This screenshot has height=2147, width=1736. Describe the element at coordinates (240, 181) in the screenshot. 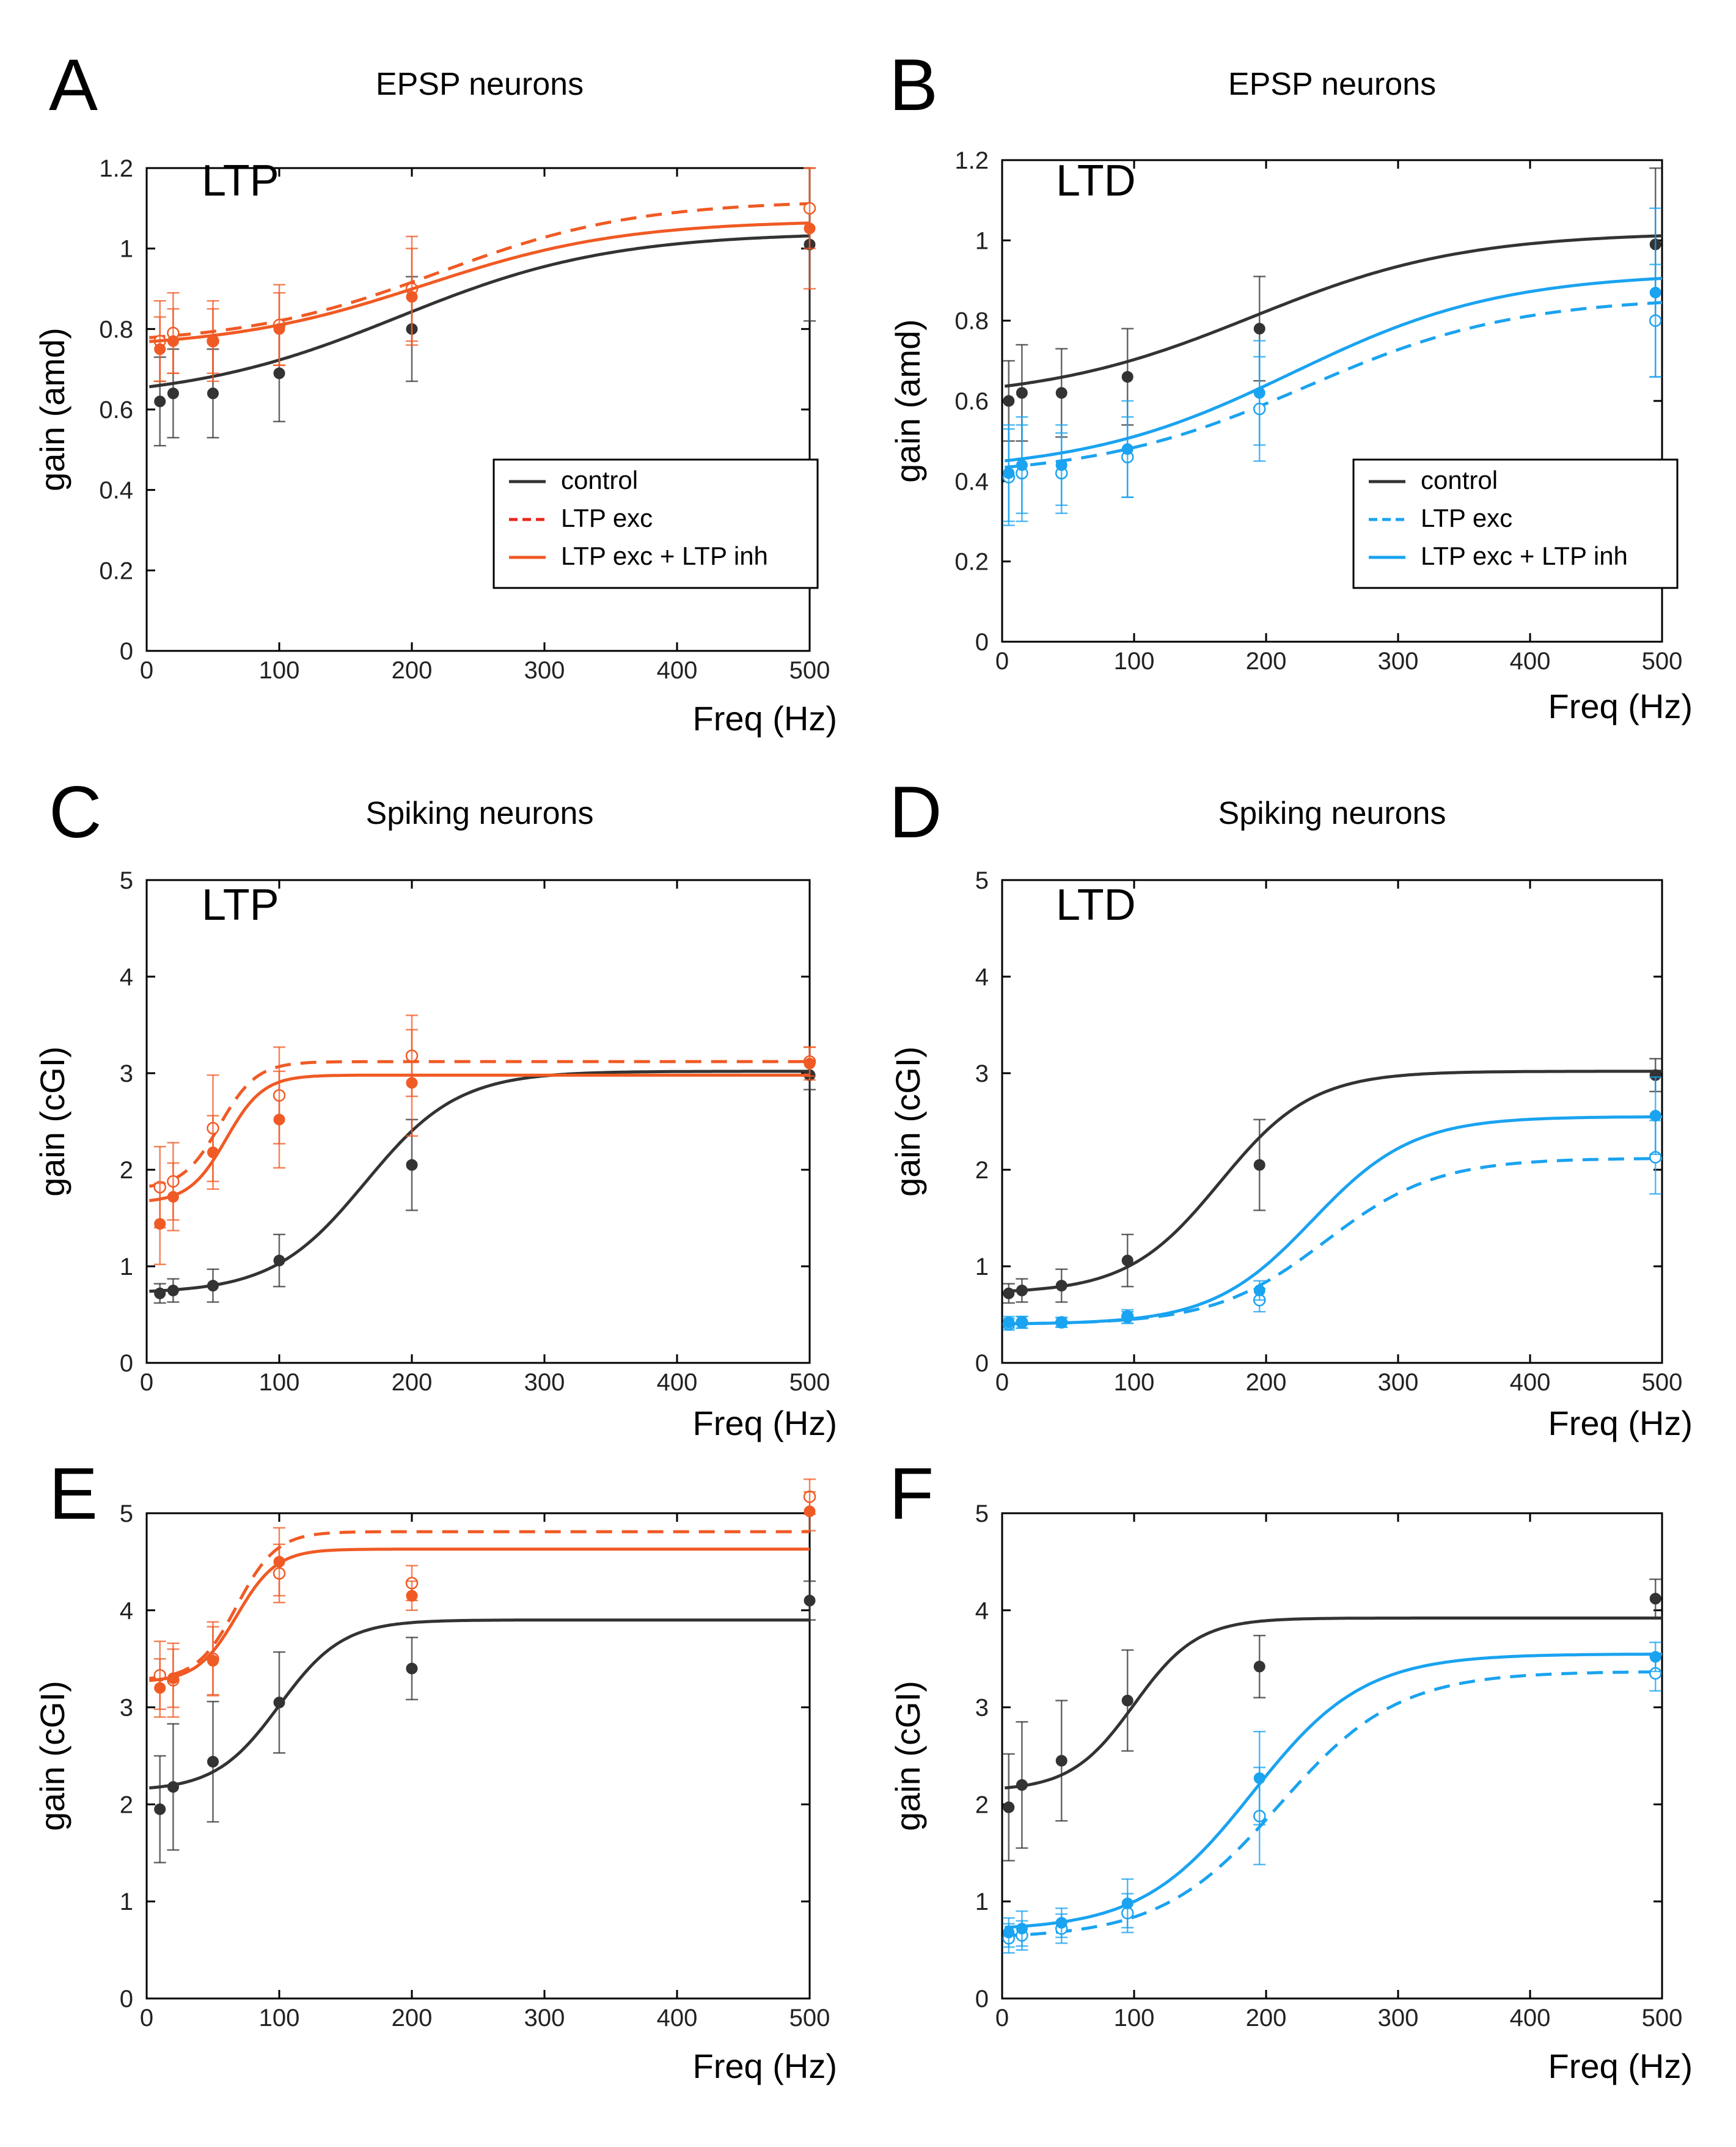

I see `plot-label: LTP` at that location.